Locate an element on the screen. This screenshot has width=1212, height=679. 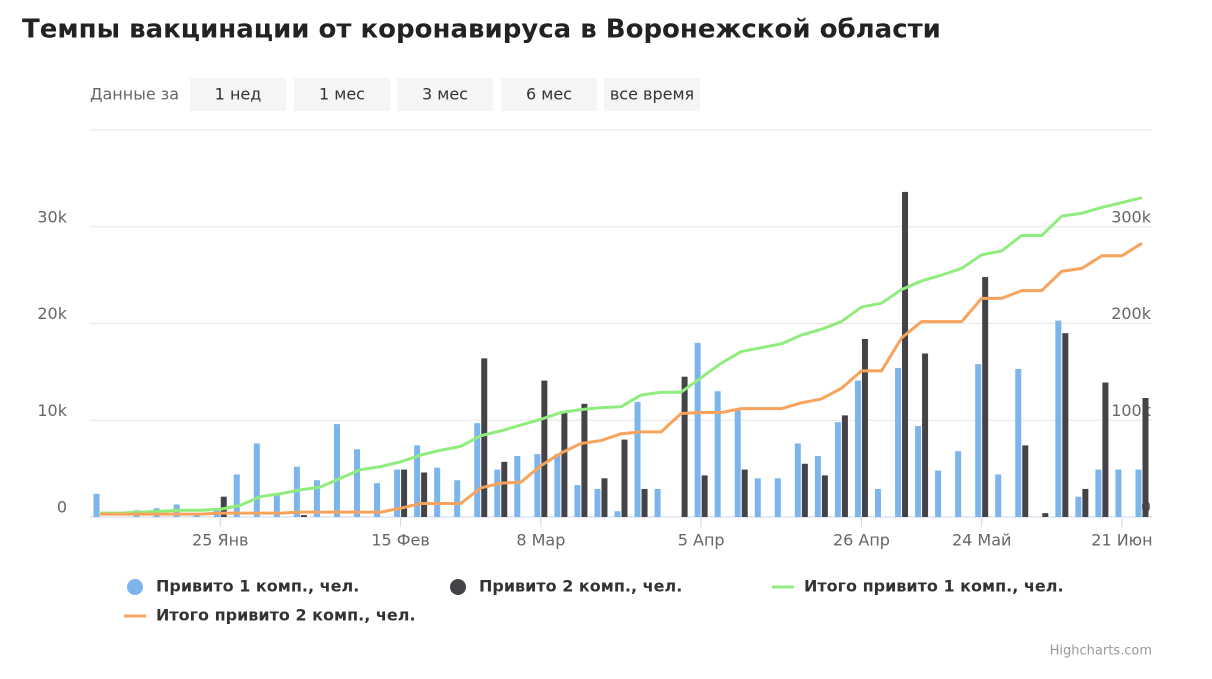
range-button-label: 3 мес is located at coordinates (445, 94).